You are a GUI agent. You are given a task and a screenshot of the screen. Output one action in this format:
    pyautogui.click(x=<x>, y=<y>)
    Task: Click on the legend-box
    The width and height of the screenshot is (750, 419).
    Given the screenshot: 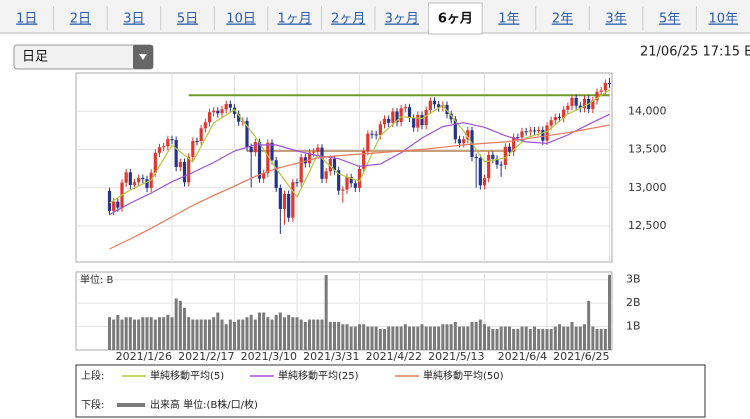 What is the action you would take?
    pyautogui.click(x=390, y=391)
    